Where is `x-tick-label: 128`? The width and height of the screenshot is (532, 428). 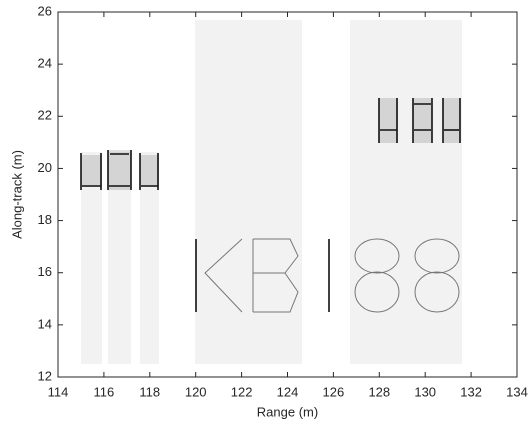
x-tick-label: 128 is located at coordinates (379, 391).